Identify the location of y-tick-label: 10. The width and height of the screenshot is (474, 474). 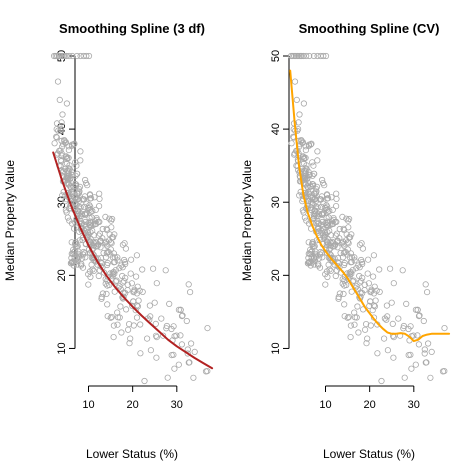
(276, 348).